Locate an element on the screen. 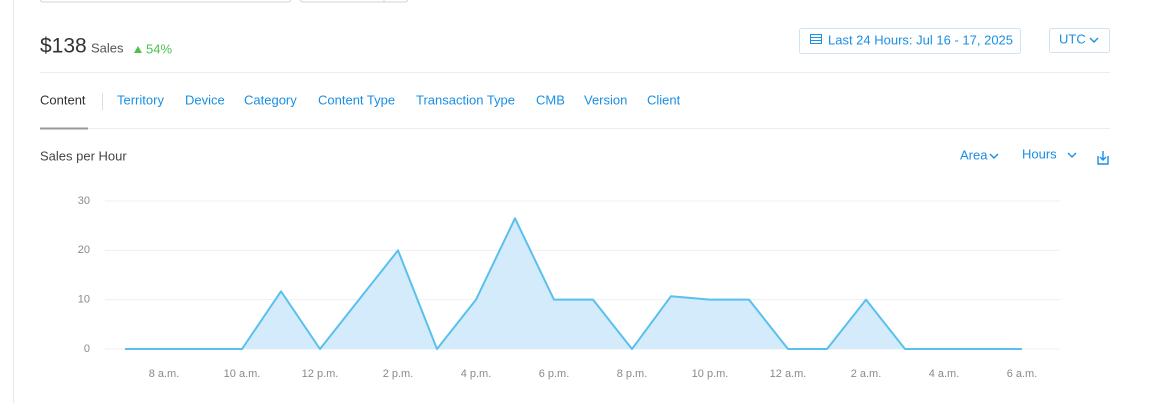 This screenshot has height=408, width=1166. x-tick-label: 2 a.m. is located at coordinates (866, 374).